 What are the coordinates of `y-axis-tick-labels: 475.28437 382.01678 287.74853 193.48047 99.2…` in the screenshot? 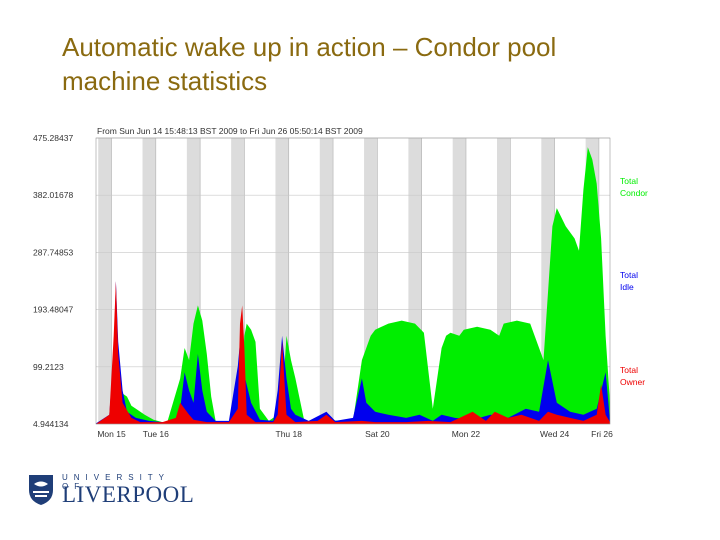 It's located at (53, 281).